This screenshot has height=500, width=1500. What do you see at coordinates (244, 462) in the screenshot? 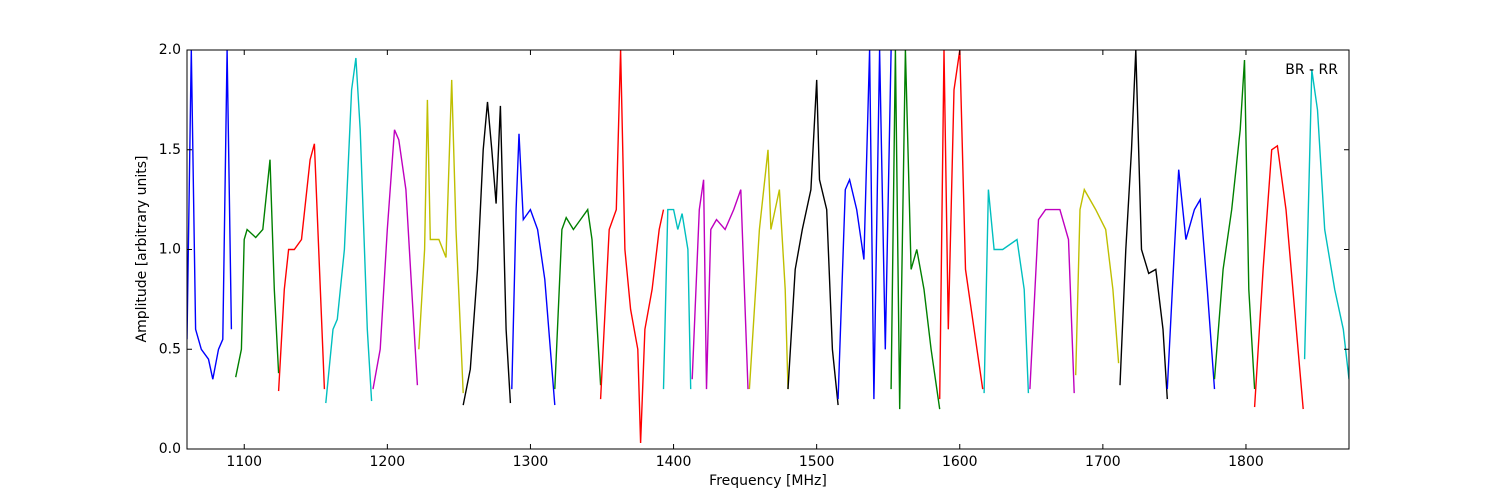
I see `x-tick-label: 1100` at bounding box center [244, 462].